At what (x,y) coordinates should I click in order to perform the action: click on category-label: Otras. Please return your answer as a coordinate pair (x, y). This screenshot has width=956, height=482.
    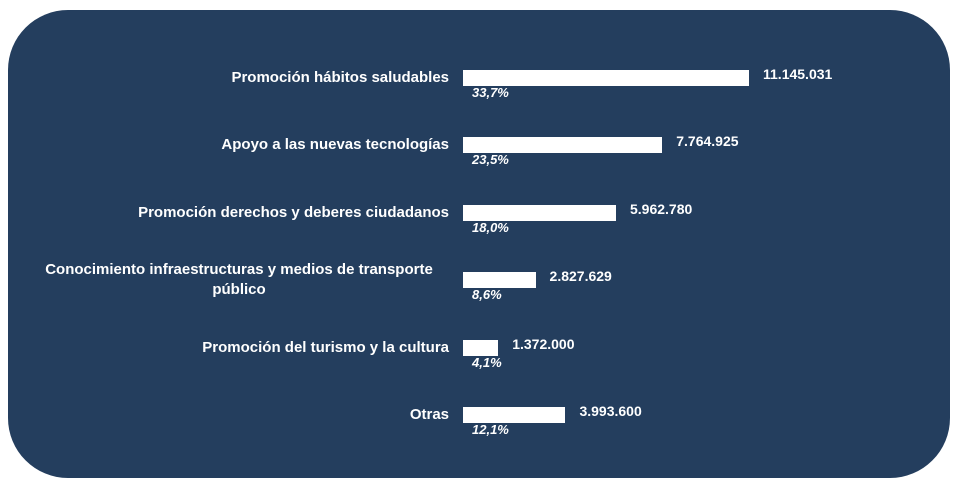
    Looking at the image, I should click on (429, 414).